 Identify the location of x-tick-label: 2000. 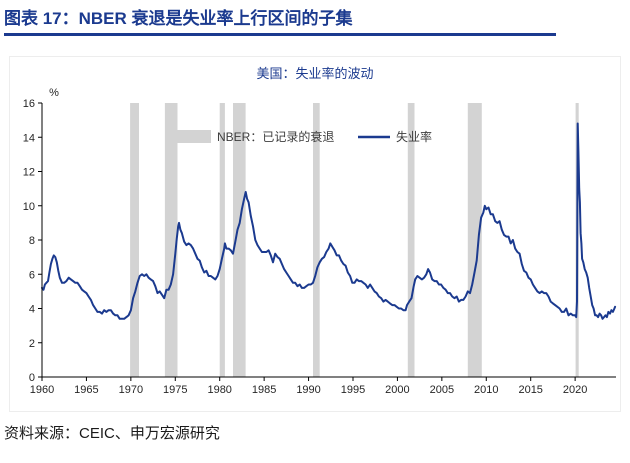
(397, 390).